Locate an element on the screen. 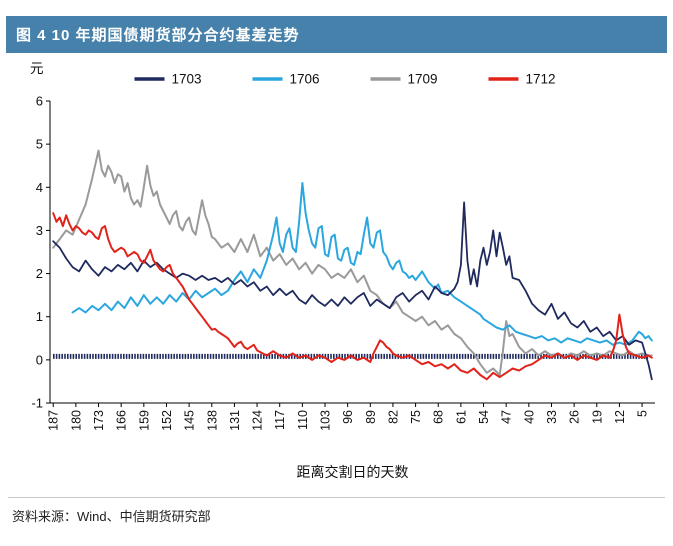 The height and width of the screenshot is (546, 673). x-tick-label: 89 is located at coordinates (371, 417).